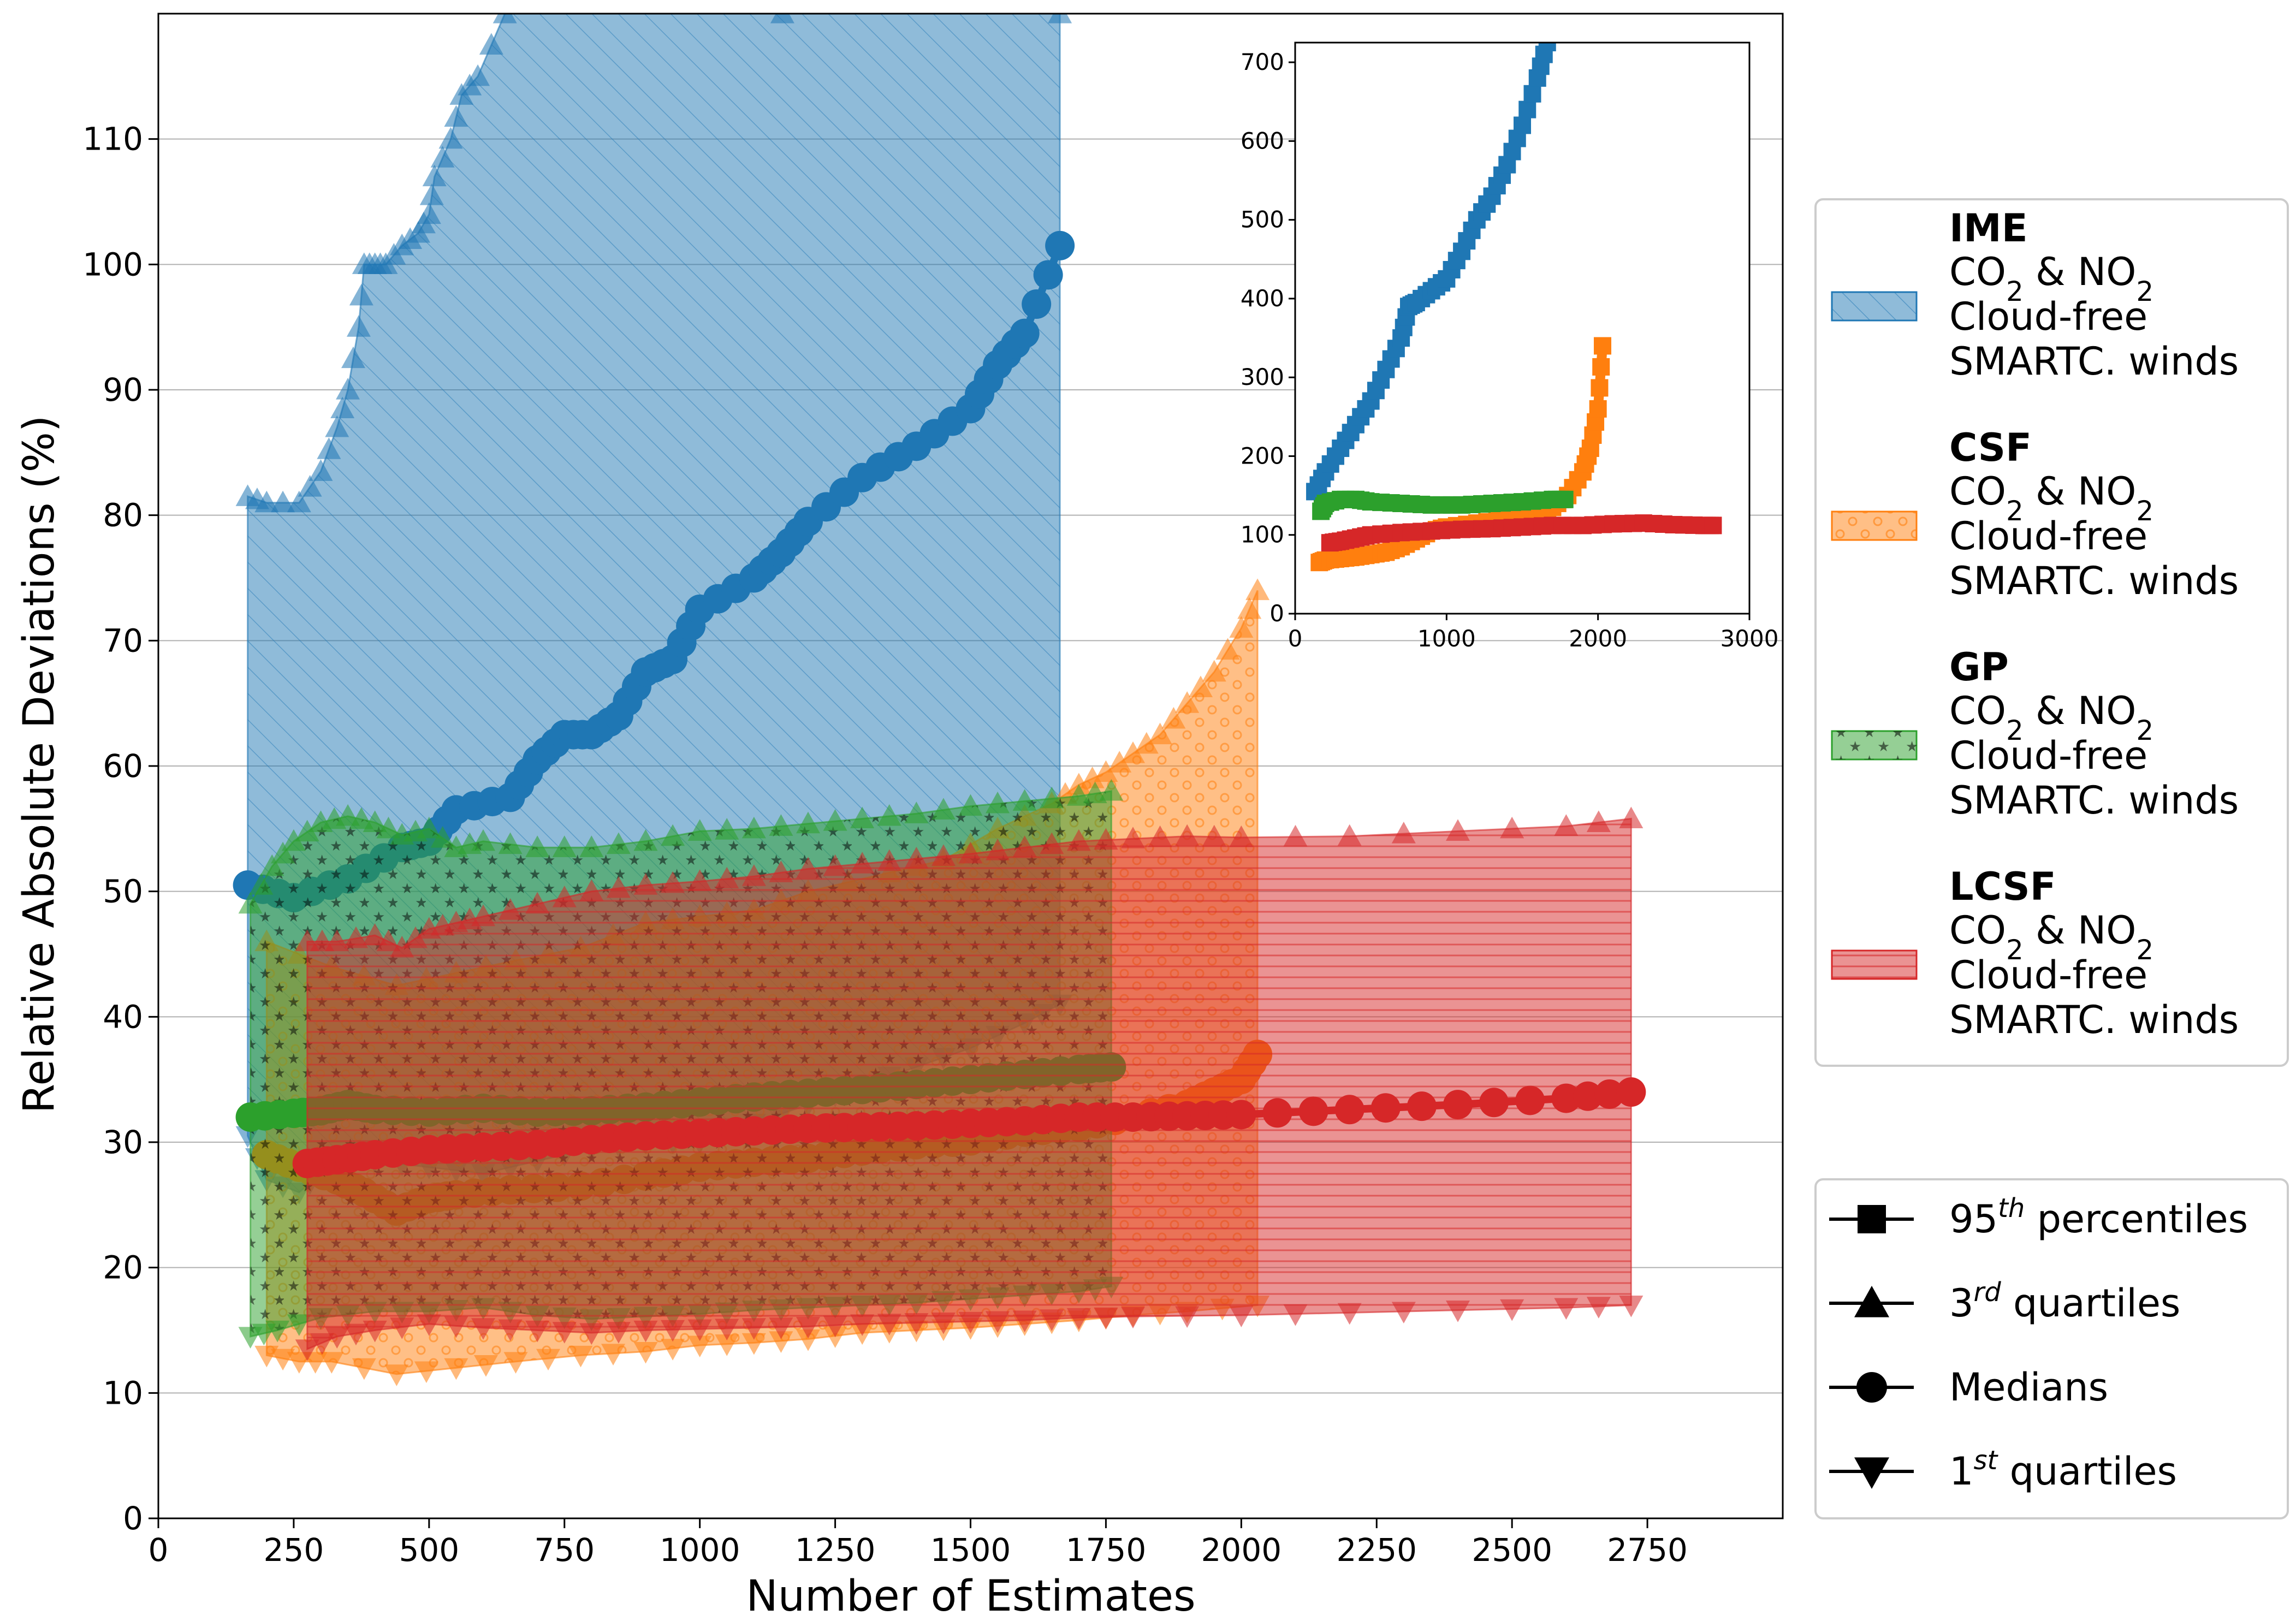  Describe the element at coordinates (1521, 533) in the screenshot. I see `inset-series-lcsf` at that location.